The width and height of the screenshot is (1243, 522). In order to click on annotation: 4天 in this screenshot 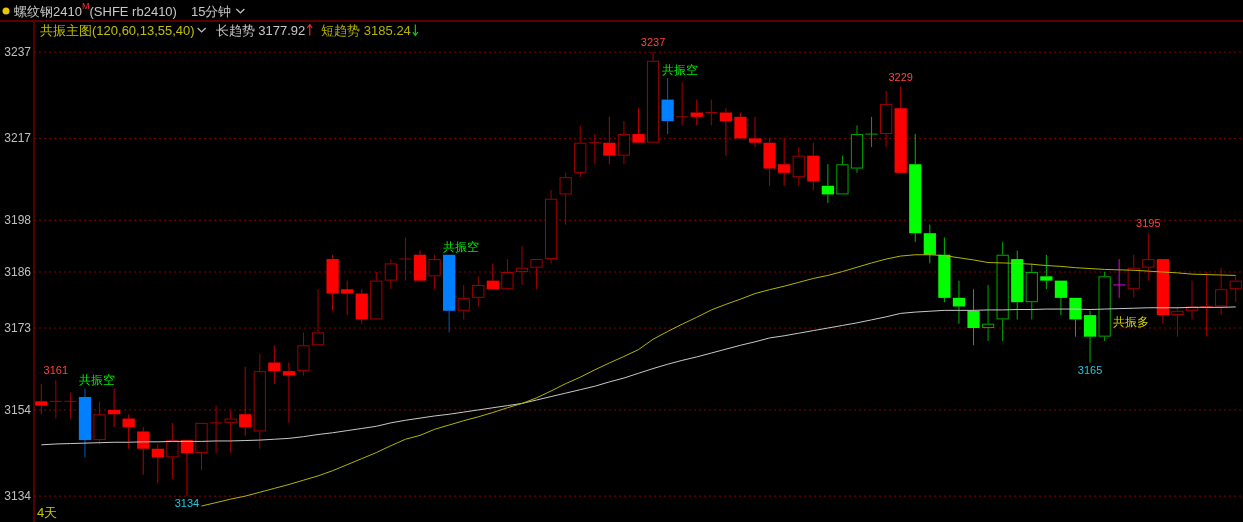, I will do `click(47, 512)`.